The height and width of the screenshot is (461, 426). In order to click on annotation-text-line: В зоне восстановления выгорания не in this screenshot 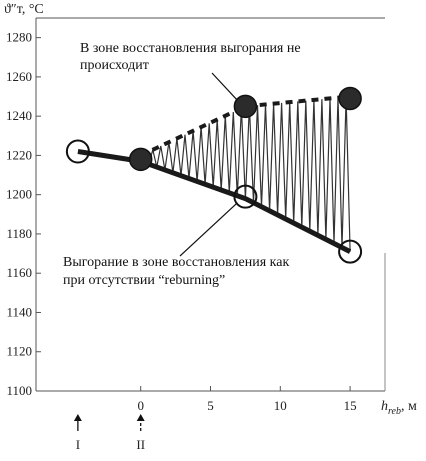, I will do `click(190, 48)`.